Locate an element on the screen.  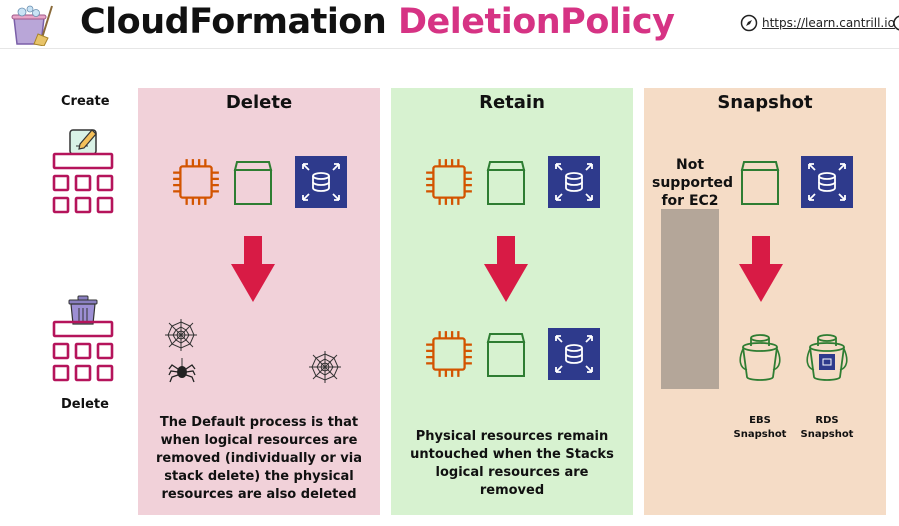
title-main: CloudFormation is located at coordinates (233, 22).